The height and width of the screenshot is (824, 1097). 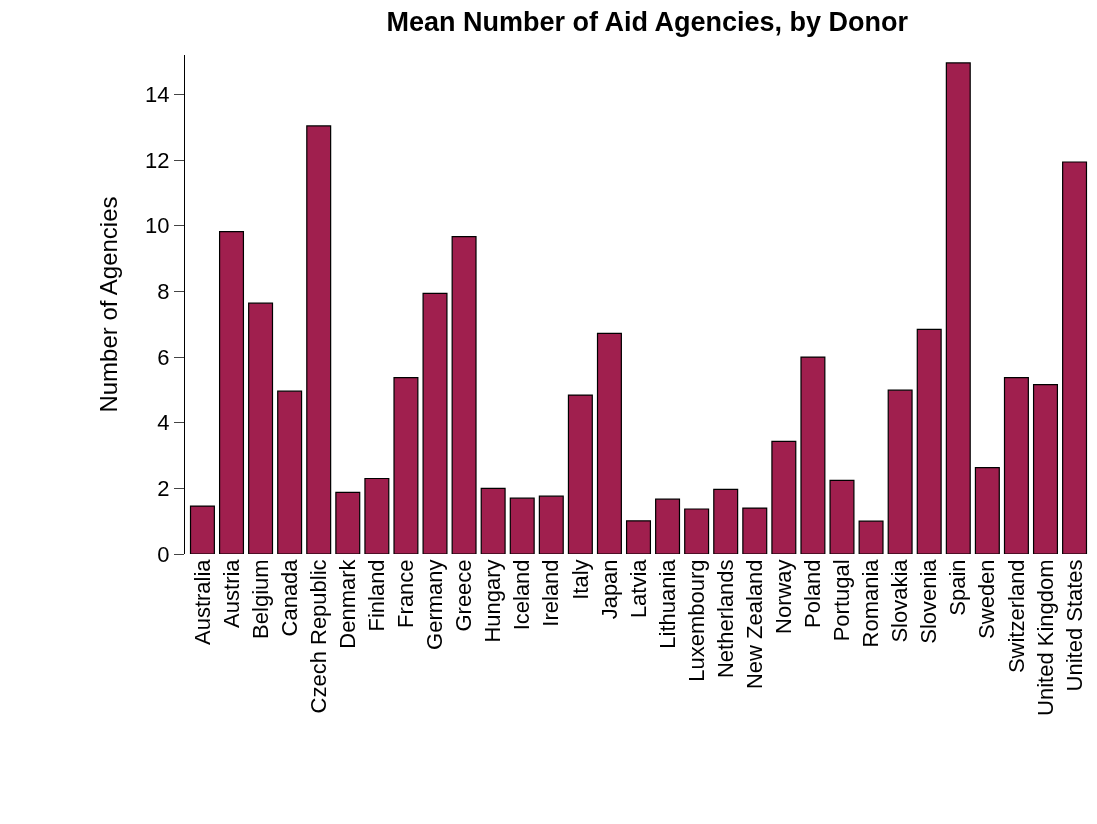 I want to click on x-tick-label: Portugal, so click(x=842, y=600).